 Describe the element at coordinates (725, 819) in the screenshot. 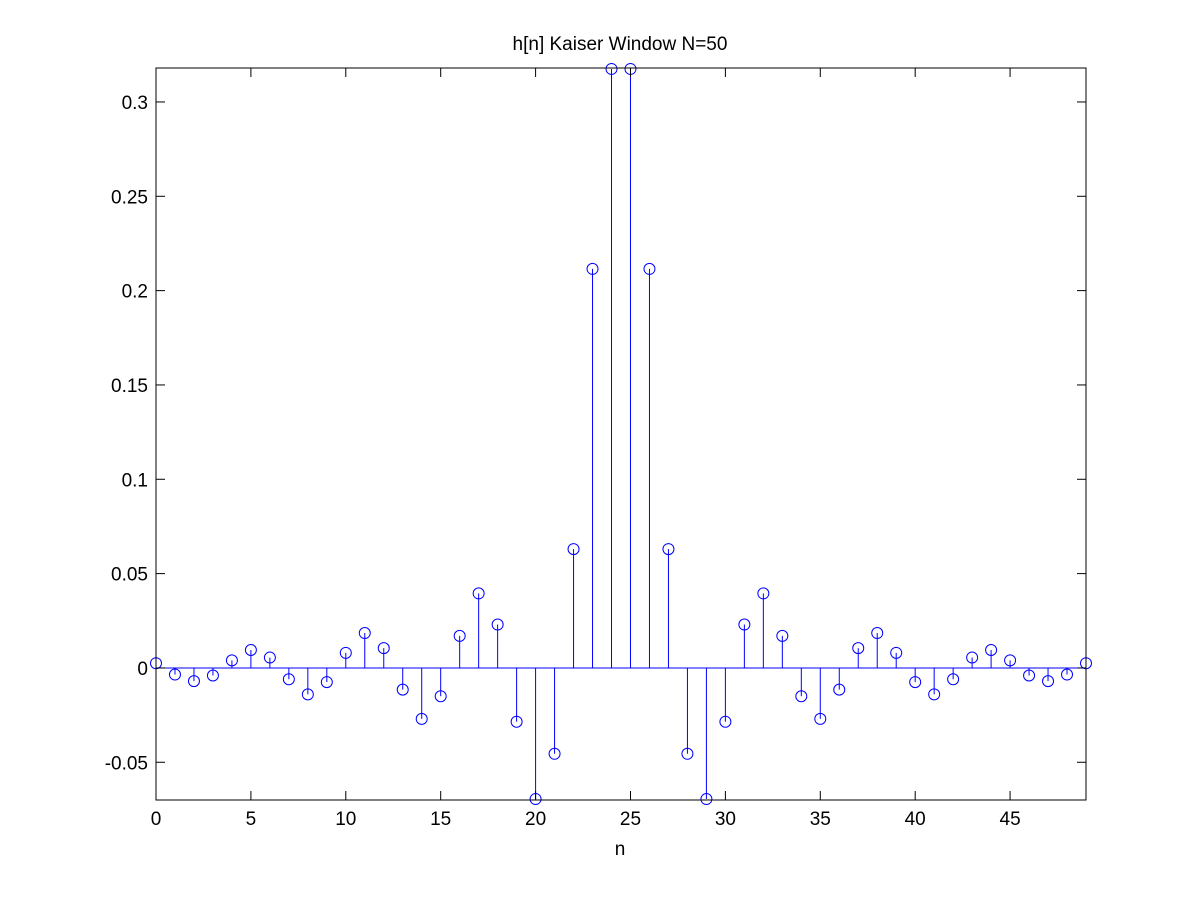

I see `x-tick-label: 30` at that location.